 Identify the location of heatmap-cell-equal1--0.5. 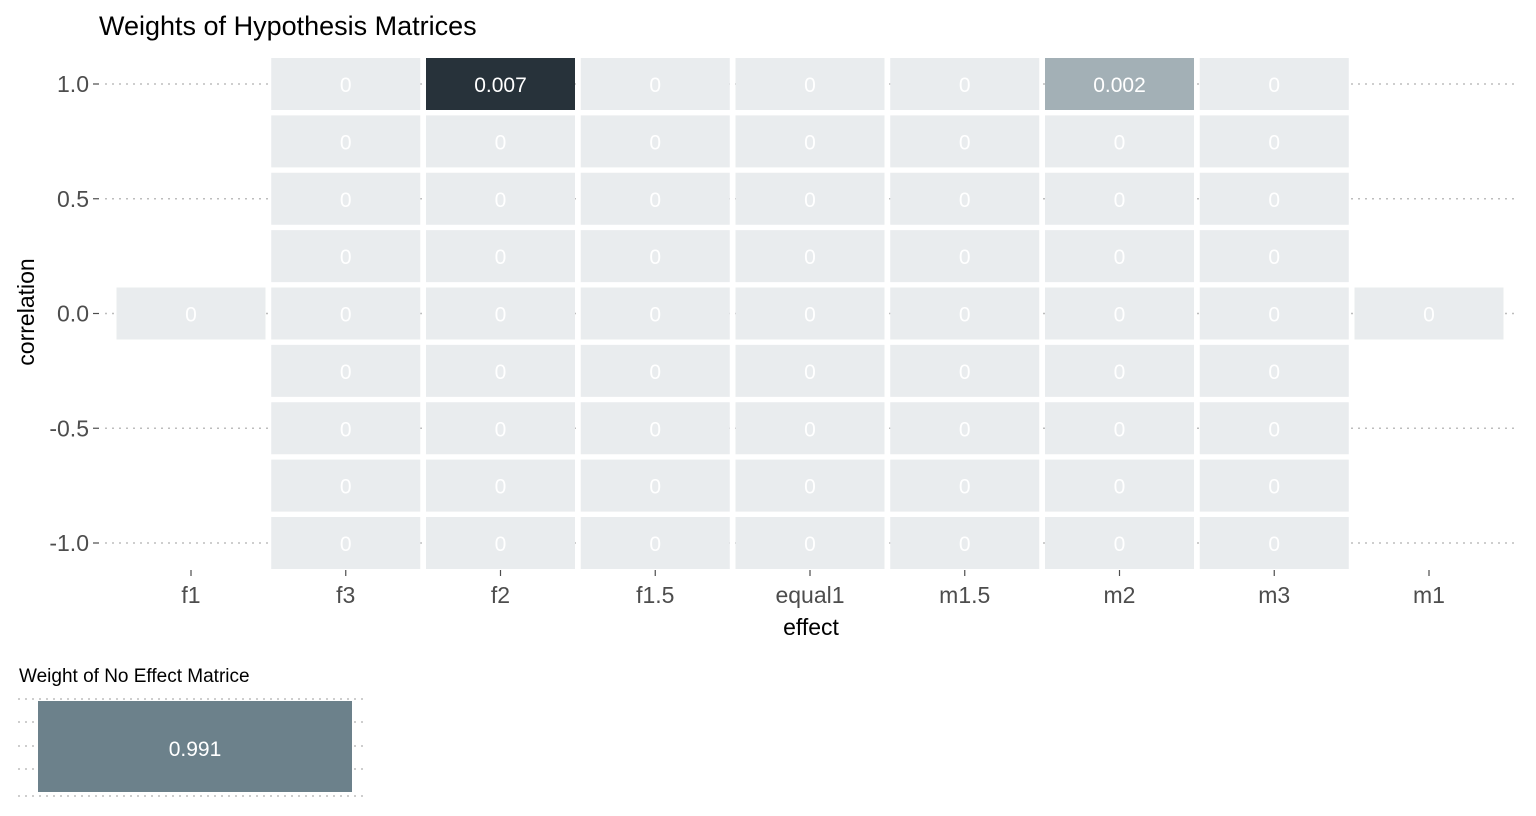
(810, 428).